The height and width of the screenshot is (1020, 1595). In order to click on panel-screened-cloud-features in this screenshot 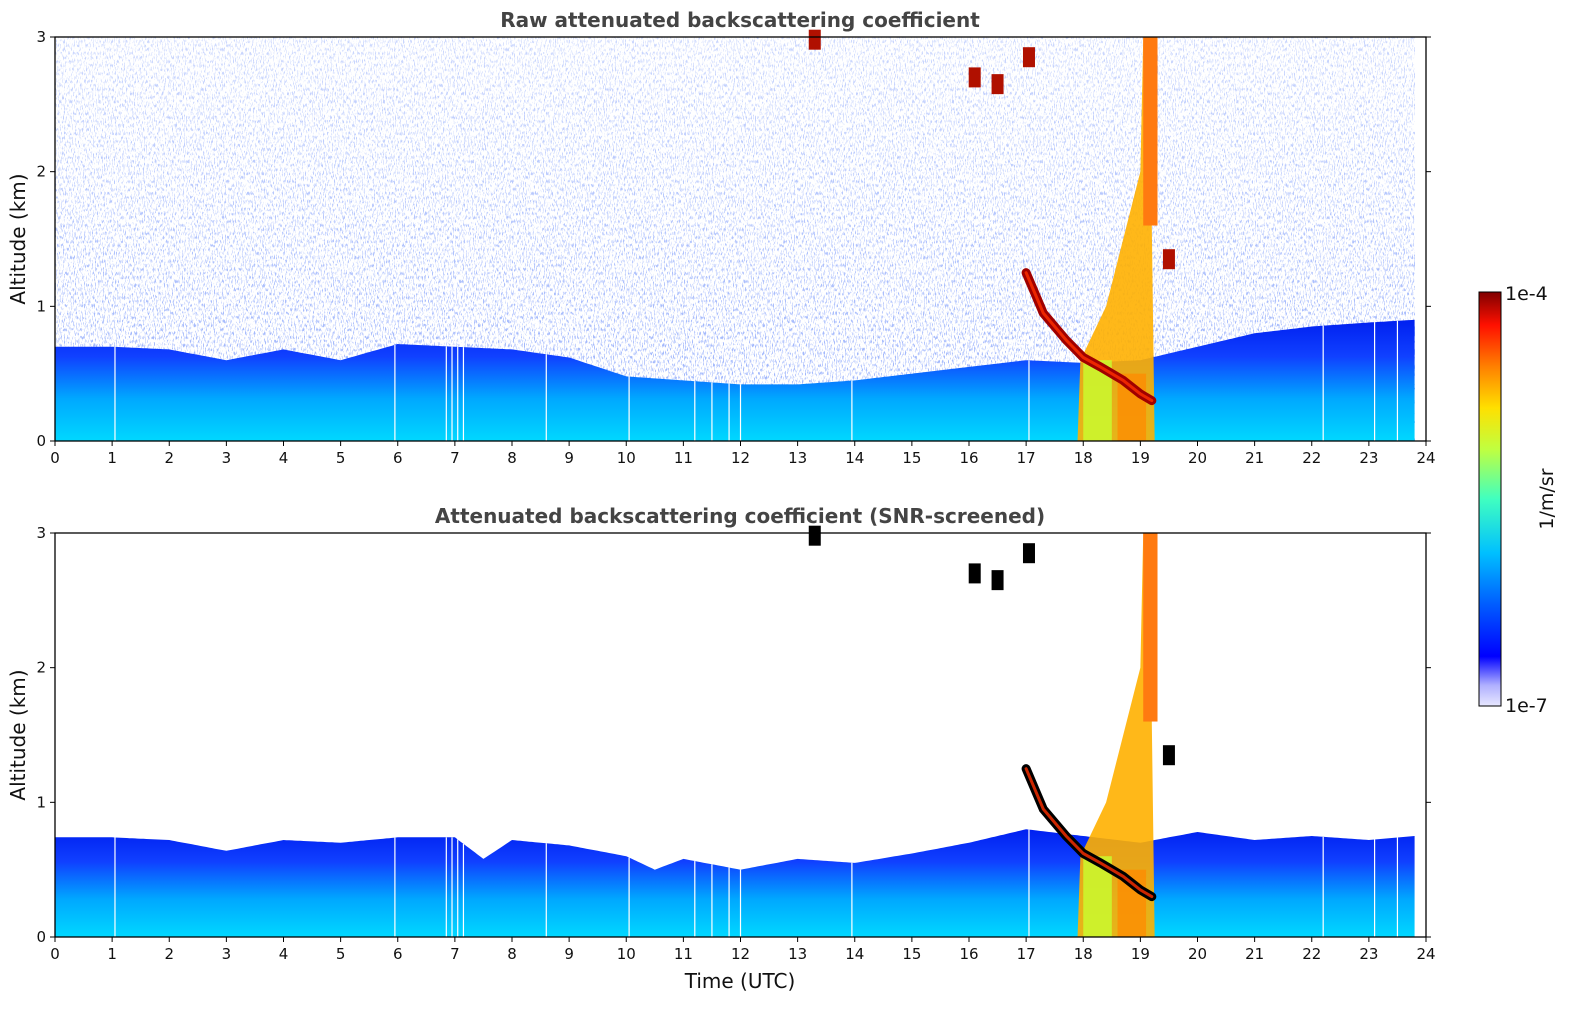, I will do `click(991, 731)`.